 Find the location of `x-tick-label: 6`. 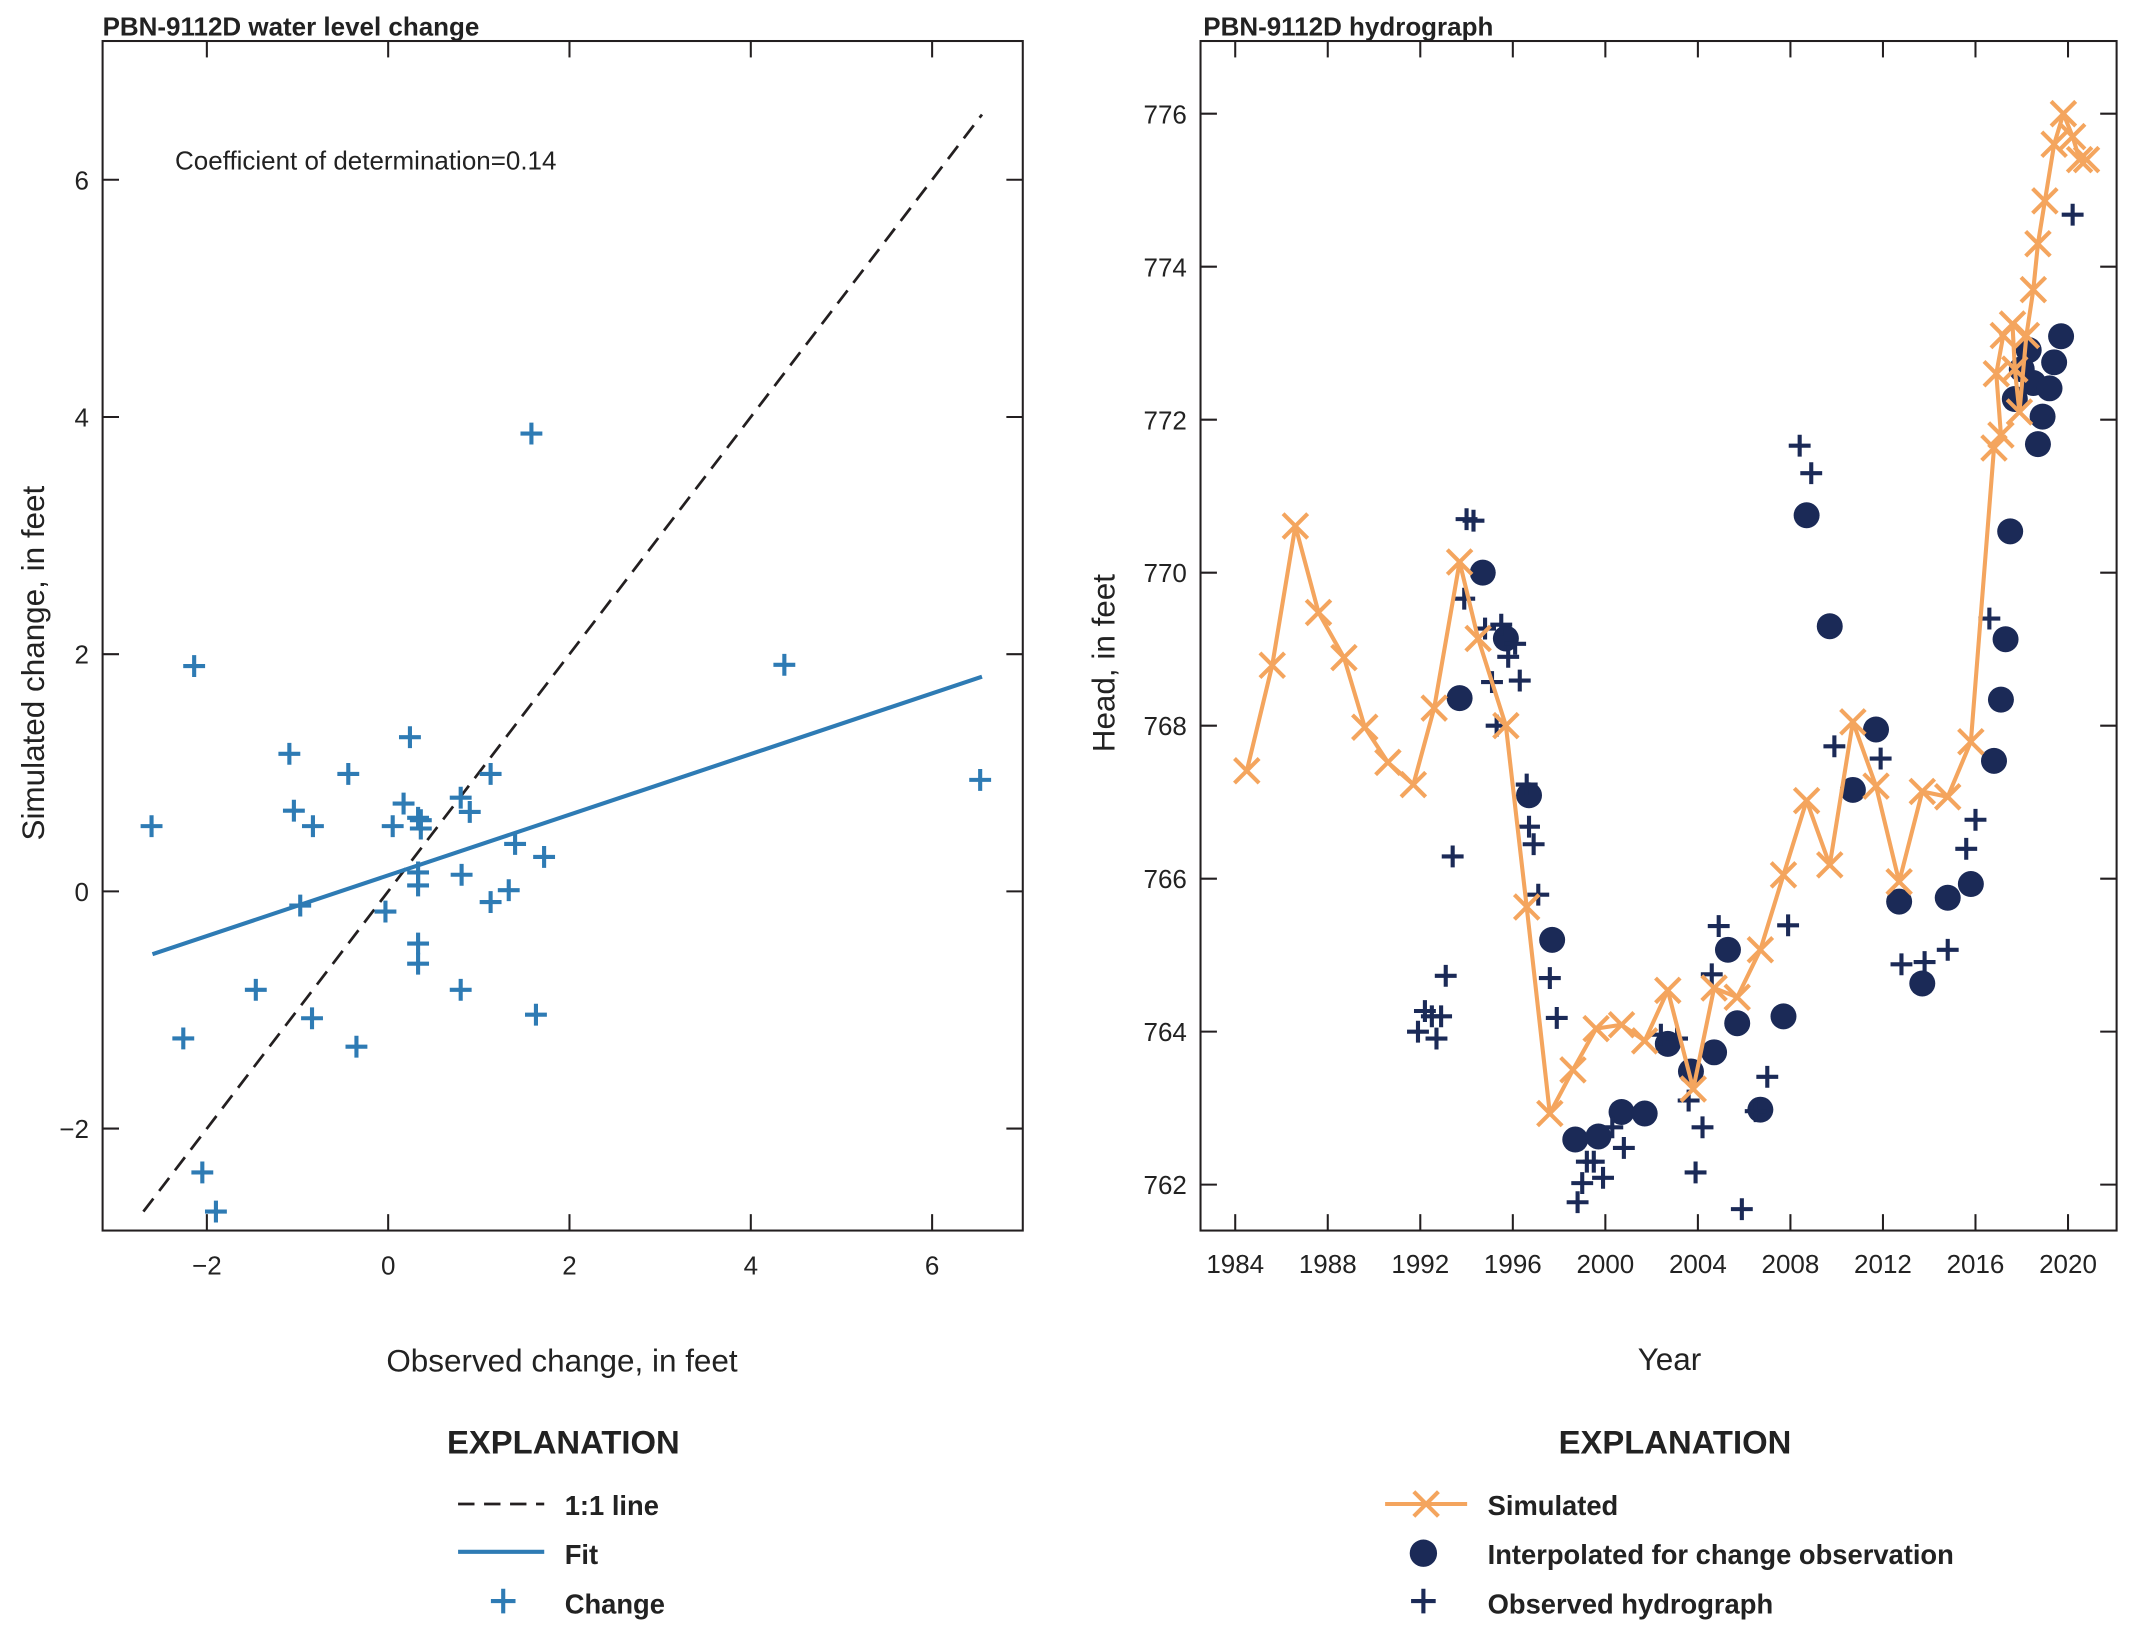

x-tick-label: 6 is located at coordinates (932, 1265).